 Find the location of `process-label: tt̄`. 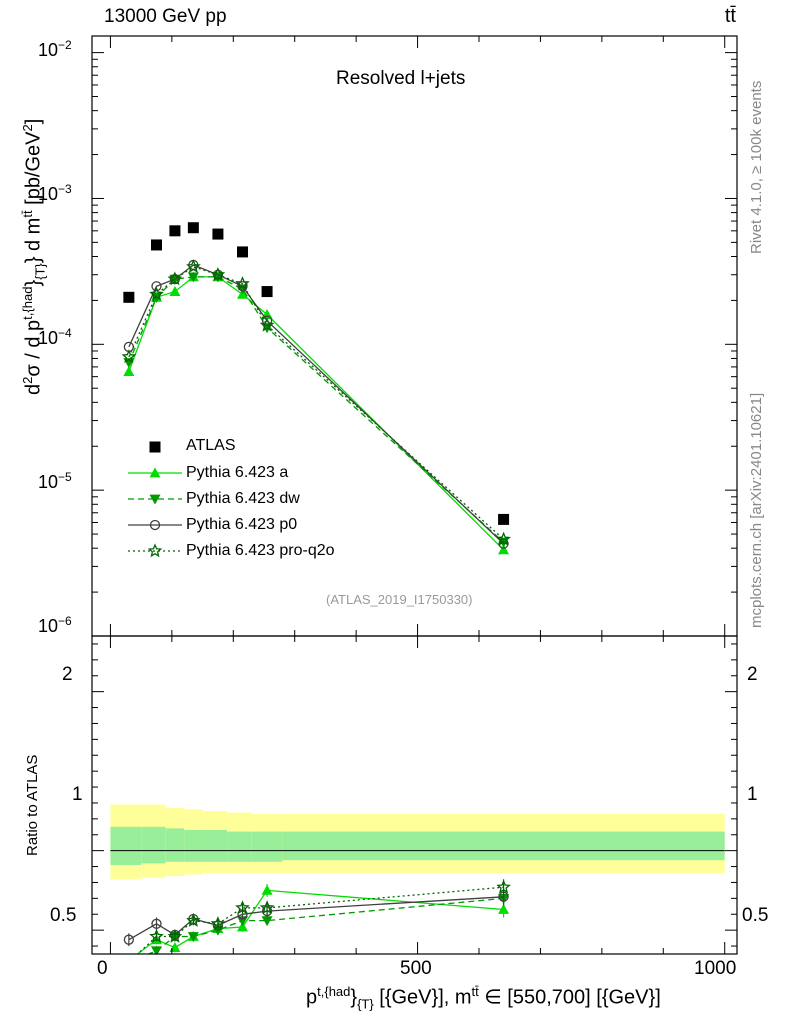

process-label: tt̄ is located at coordinates (730, 16).